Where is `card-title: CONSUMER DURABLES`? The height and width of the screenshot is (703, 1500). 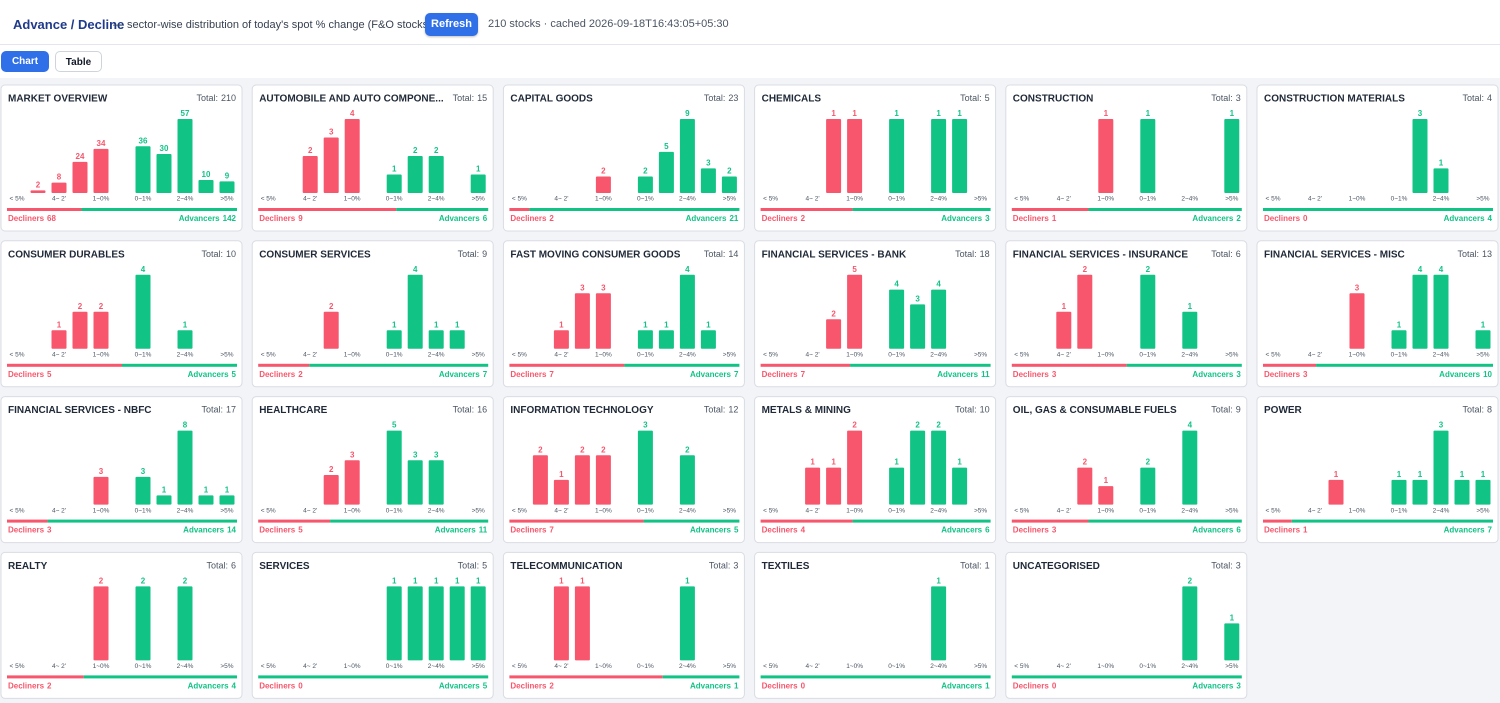
card-title: CONSUMER DURABLES is located at coordinates (66, 254).